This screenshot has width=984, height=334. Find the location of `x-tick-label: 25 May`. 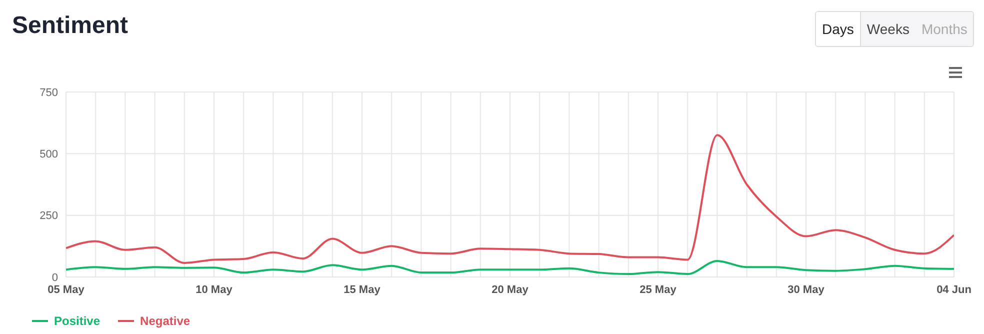

x-tick-label: 25 May is located at coordinates (659, 290).